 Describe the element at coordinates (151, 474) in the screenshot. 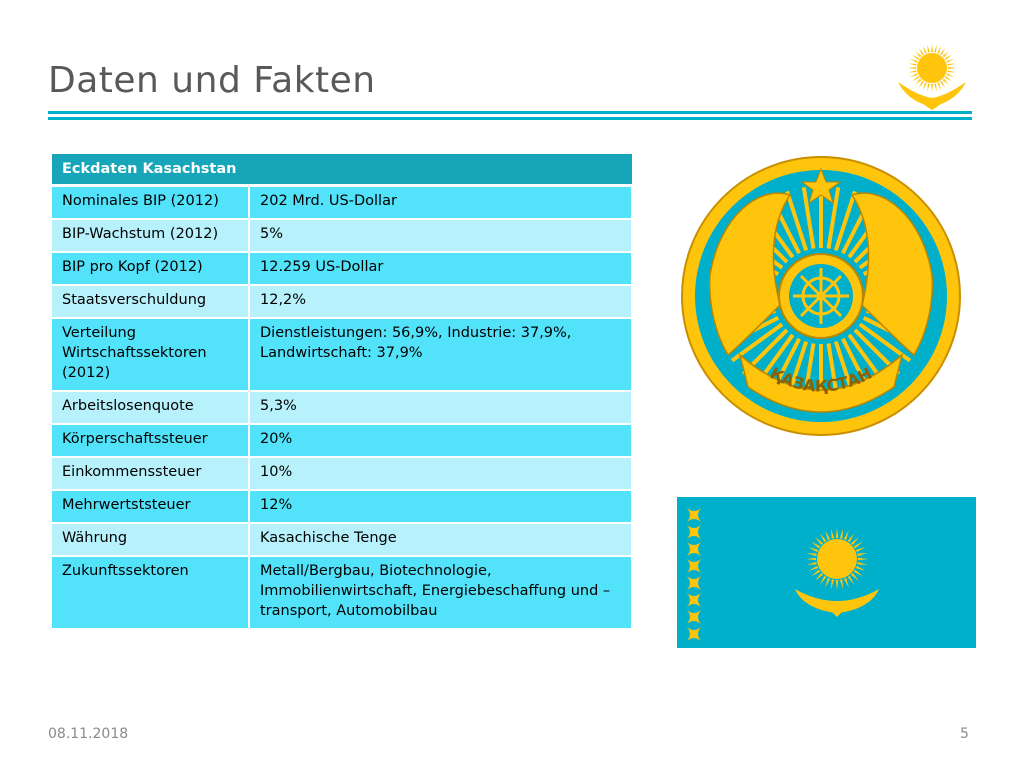

I see `row-label: Einkommenssteuer` at that location.